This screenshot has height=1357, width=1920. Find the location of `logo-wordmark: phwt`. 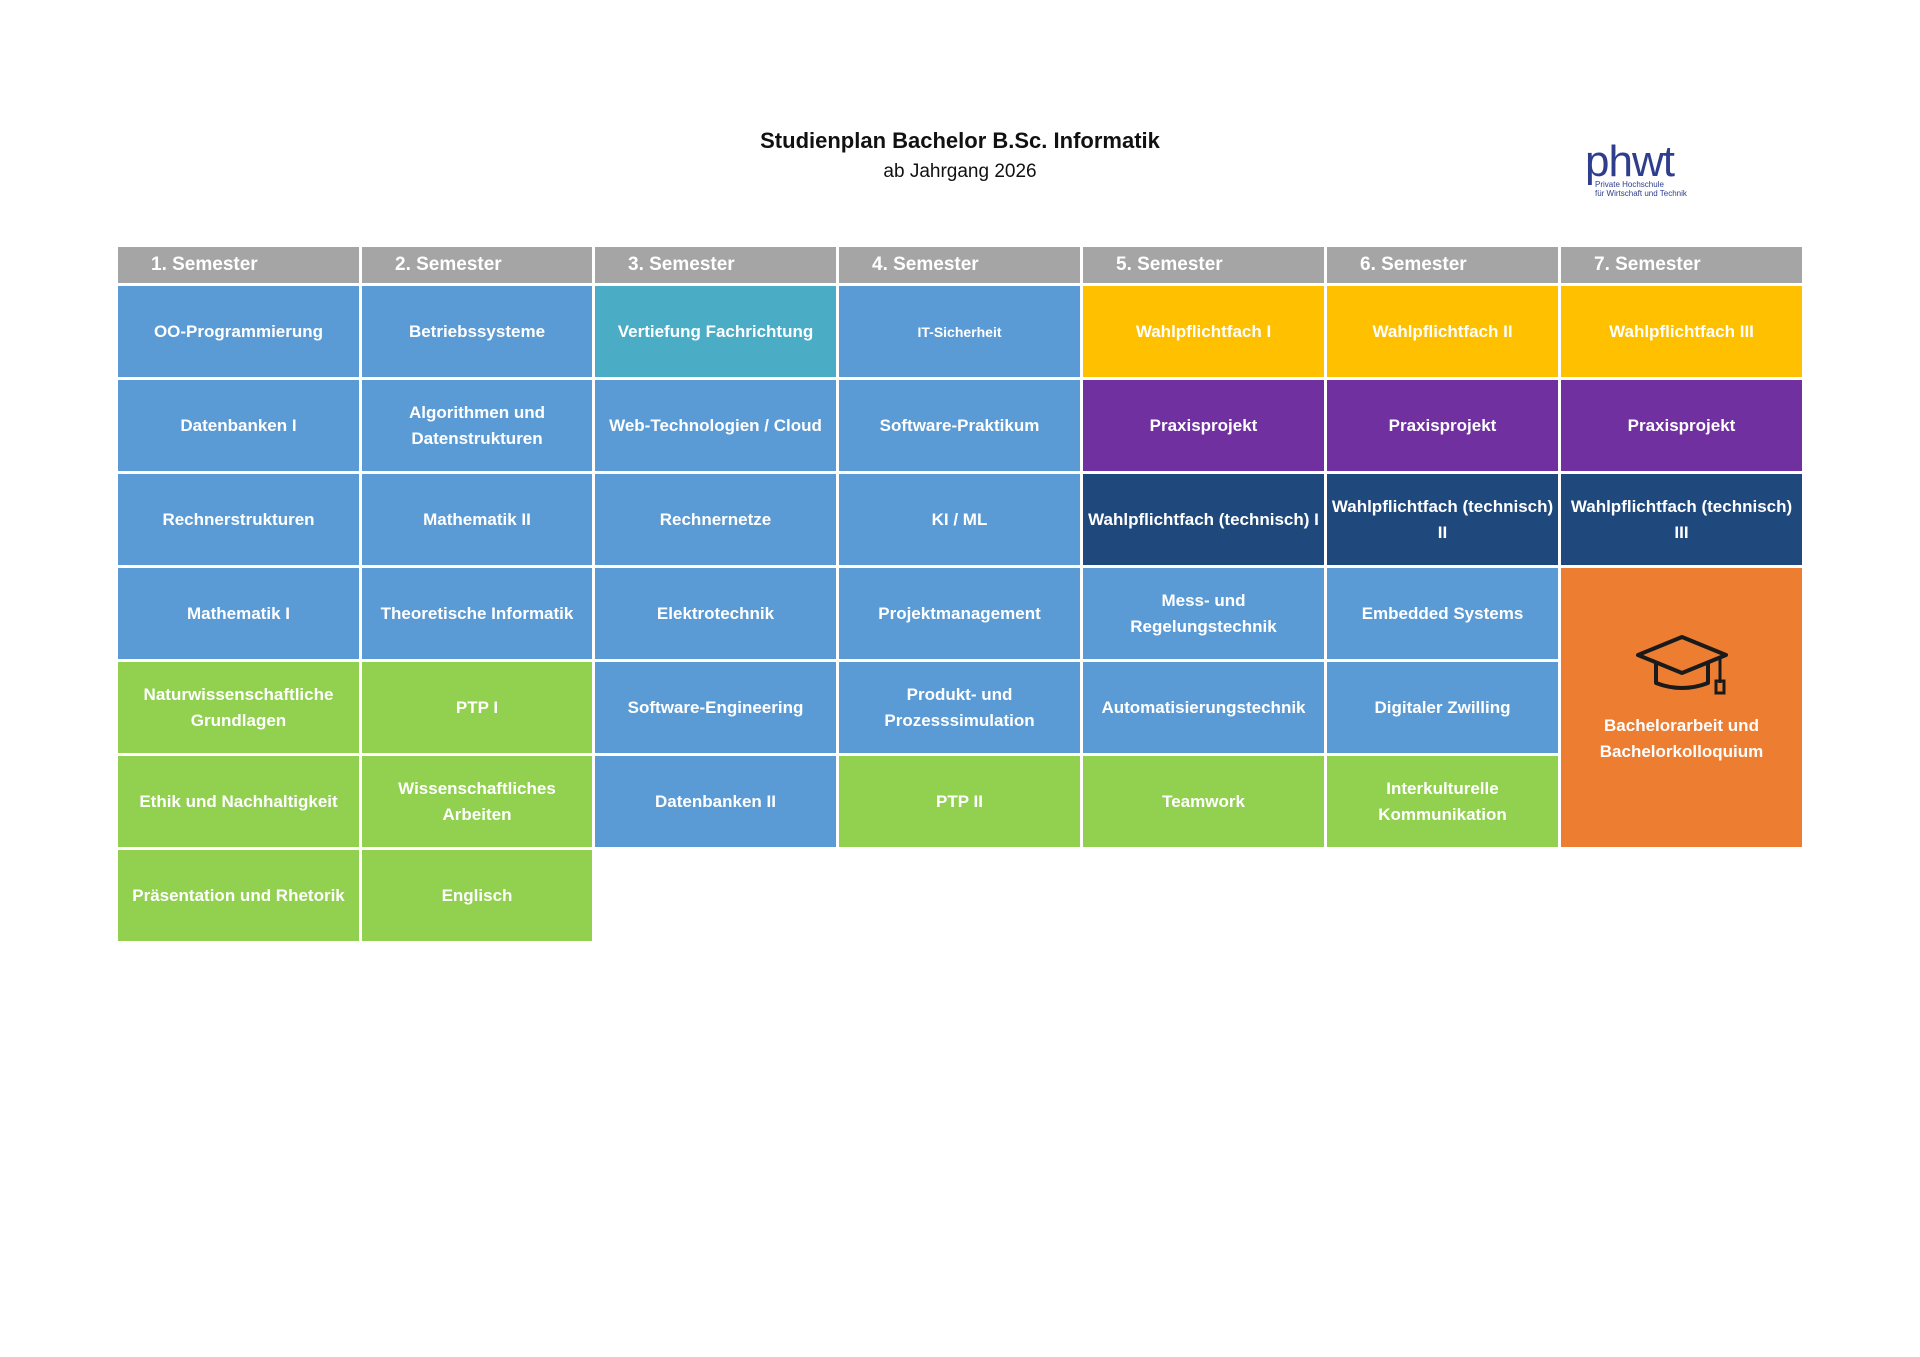

logo-wordmark: phwt is located at coordinates (1630, 161).